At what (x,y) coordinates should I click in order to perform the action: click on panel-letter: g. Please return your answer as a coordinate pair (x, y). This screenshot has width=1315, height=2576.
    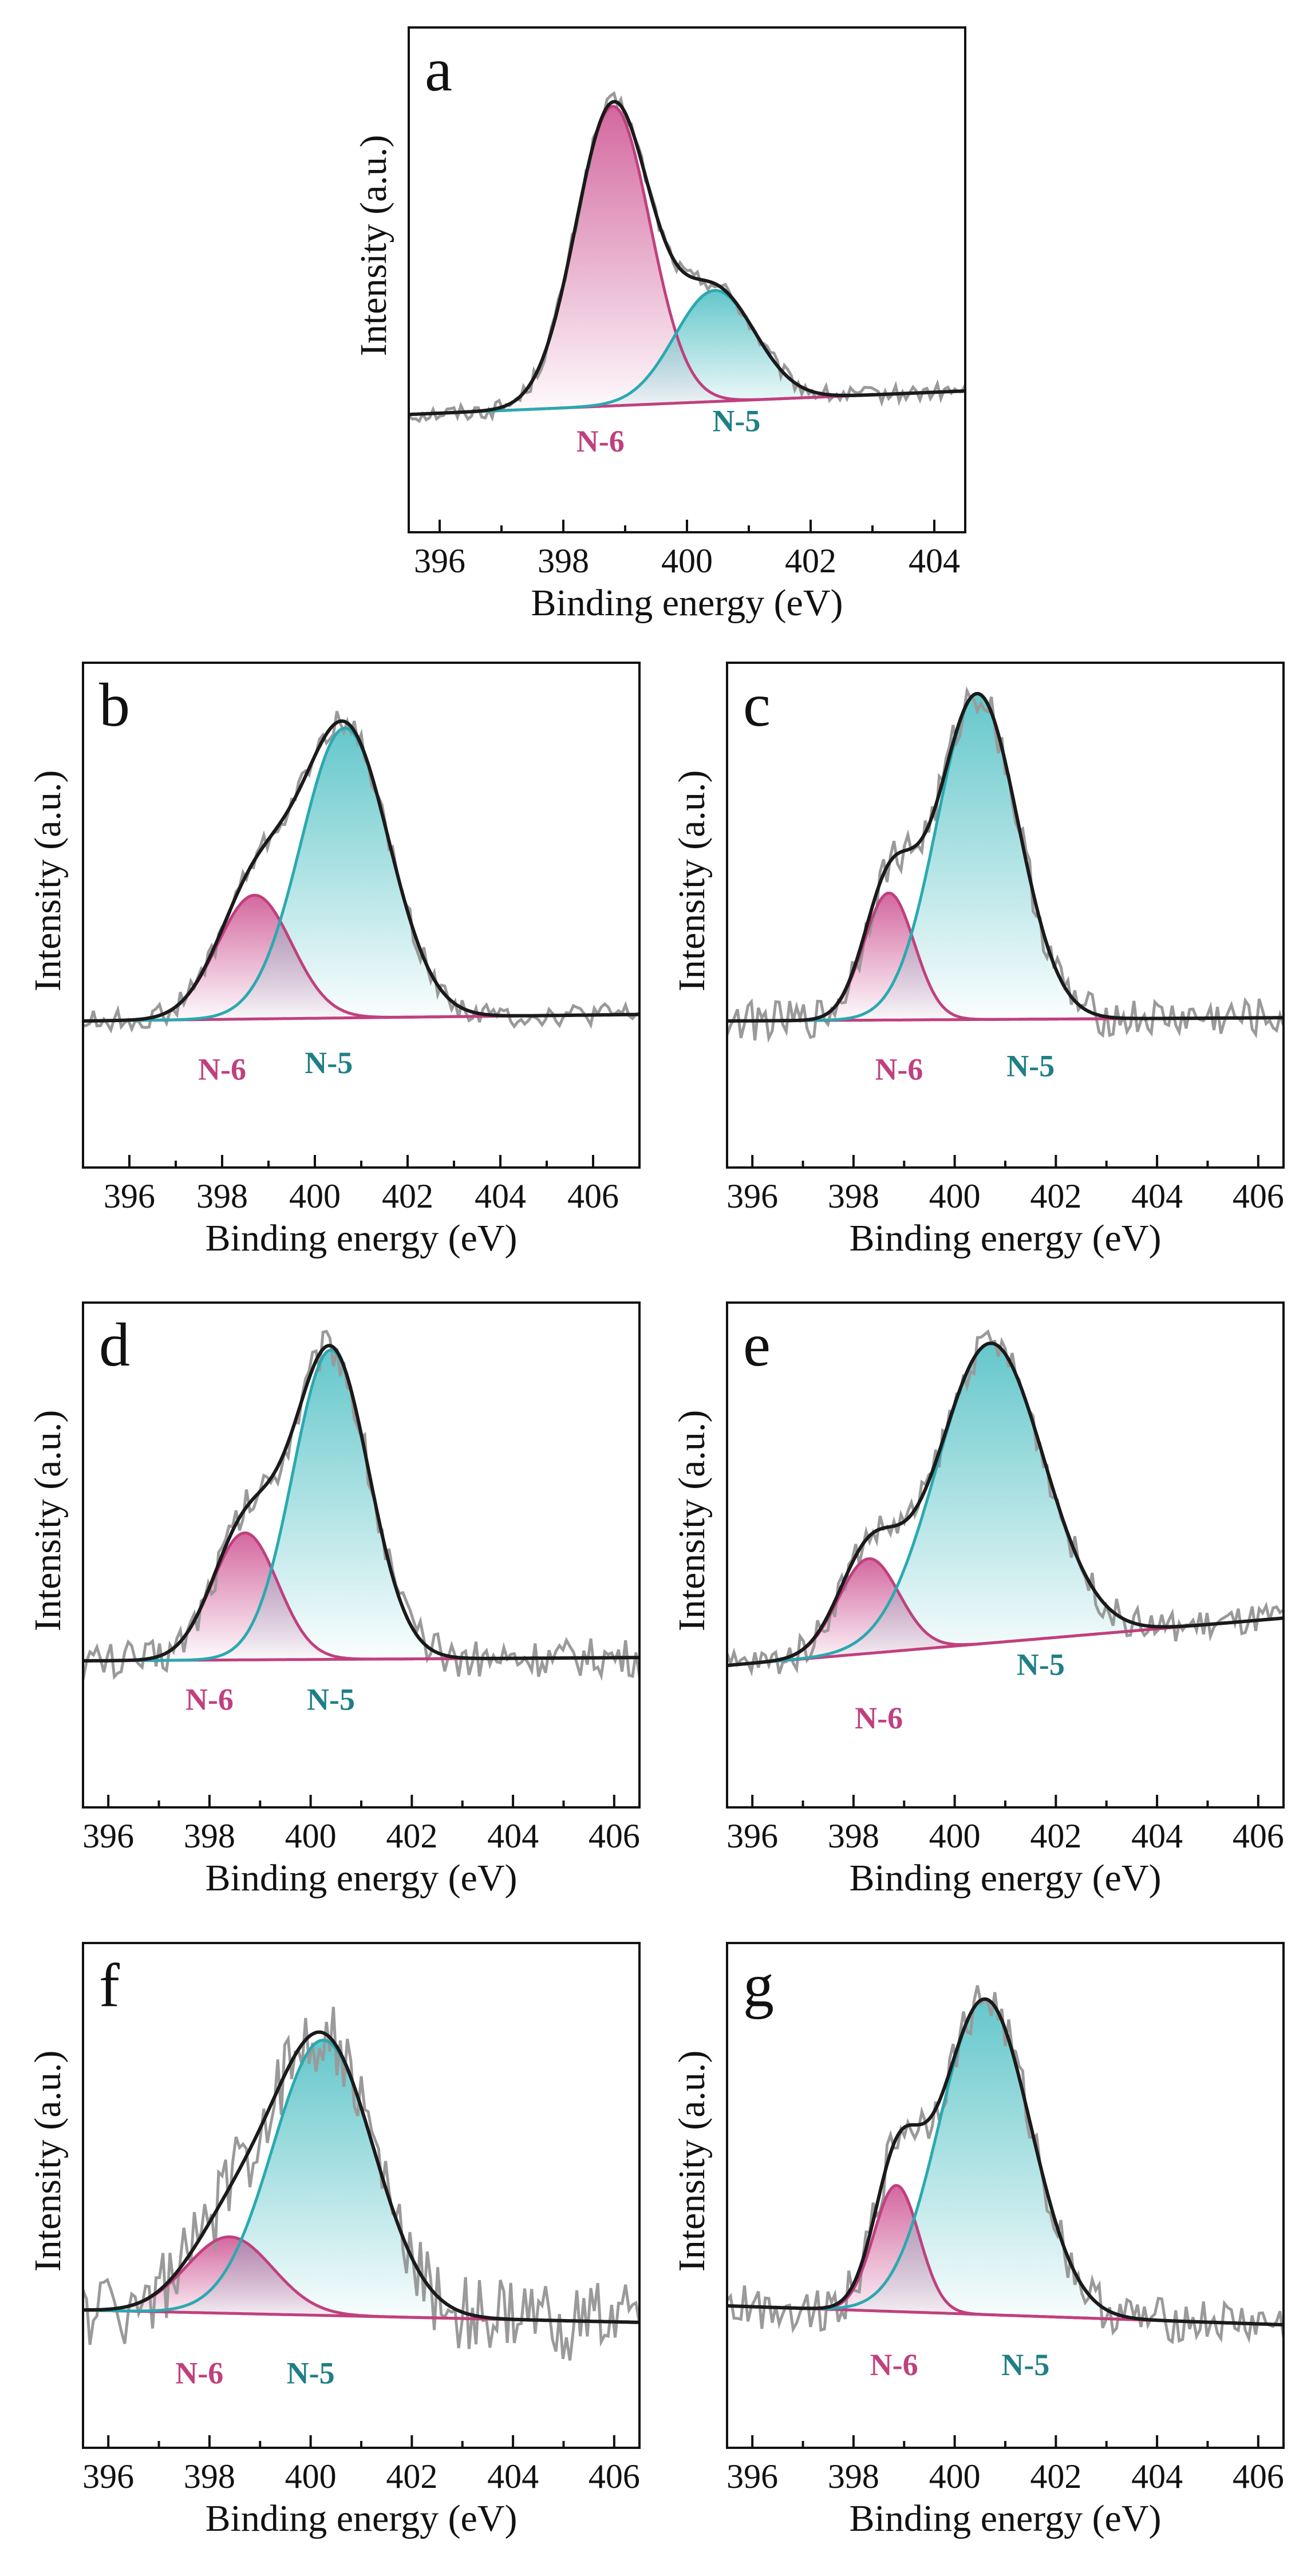
    Looking at the image, I should click on (759, 1986).